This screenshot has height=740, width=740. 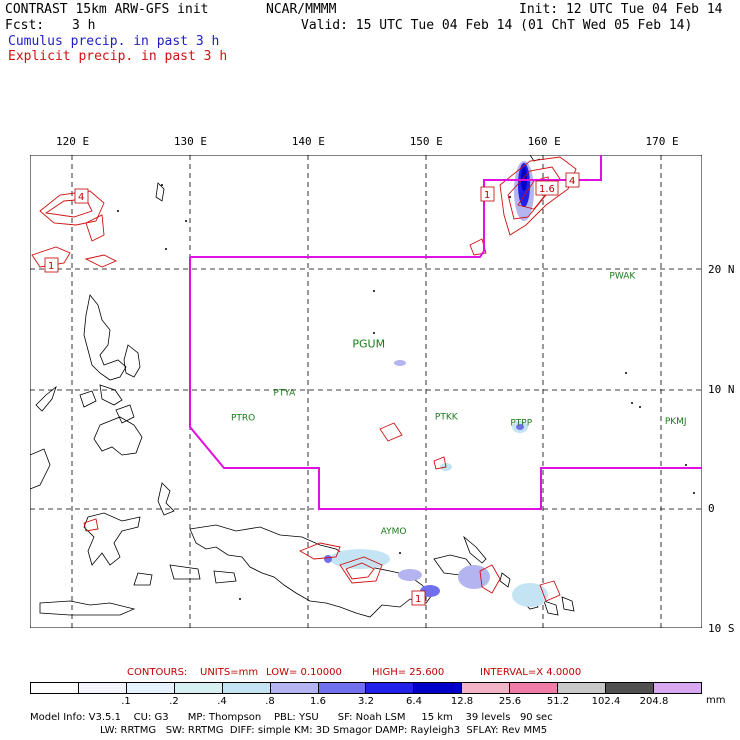 What do you see at coordinates (222, 701) in the screenshot?
I see `colorbar-tick-label: .4` at bounding box center [222, 701].